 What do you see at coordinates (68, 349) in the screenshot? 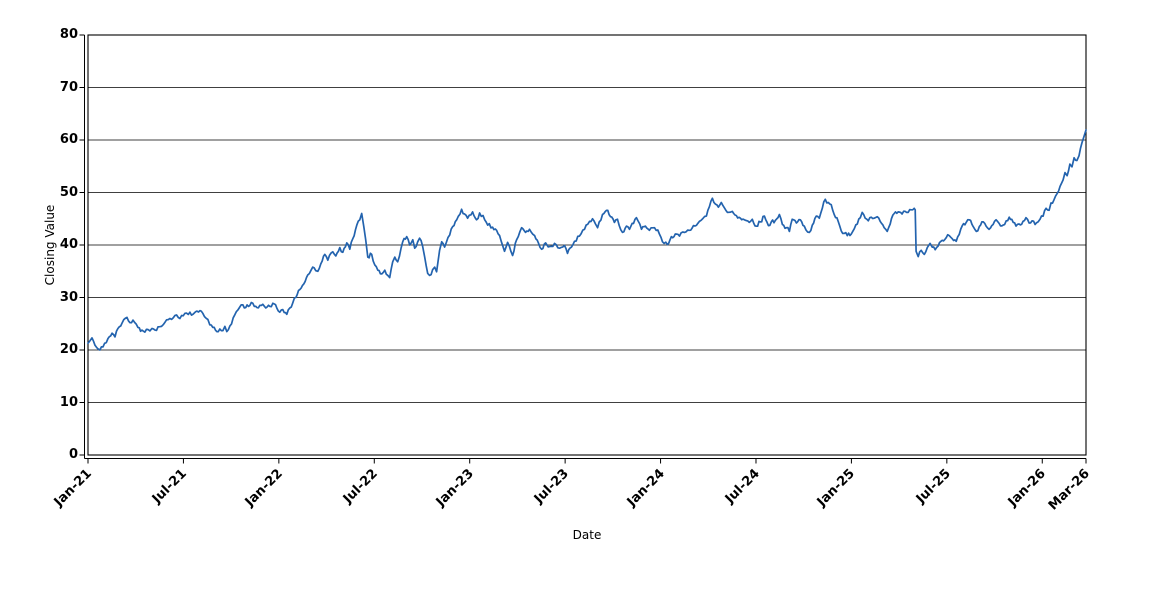
I see `y-tick-label-20: 20` at bounding box center [68, 349].